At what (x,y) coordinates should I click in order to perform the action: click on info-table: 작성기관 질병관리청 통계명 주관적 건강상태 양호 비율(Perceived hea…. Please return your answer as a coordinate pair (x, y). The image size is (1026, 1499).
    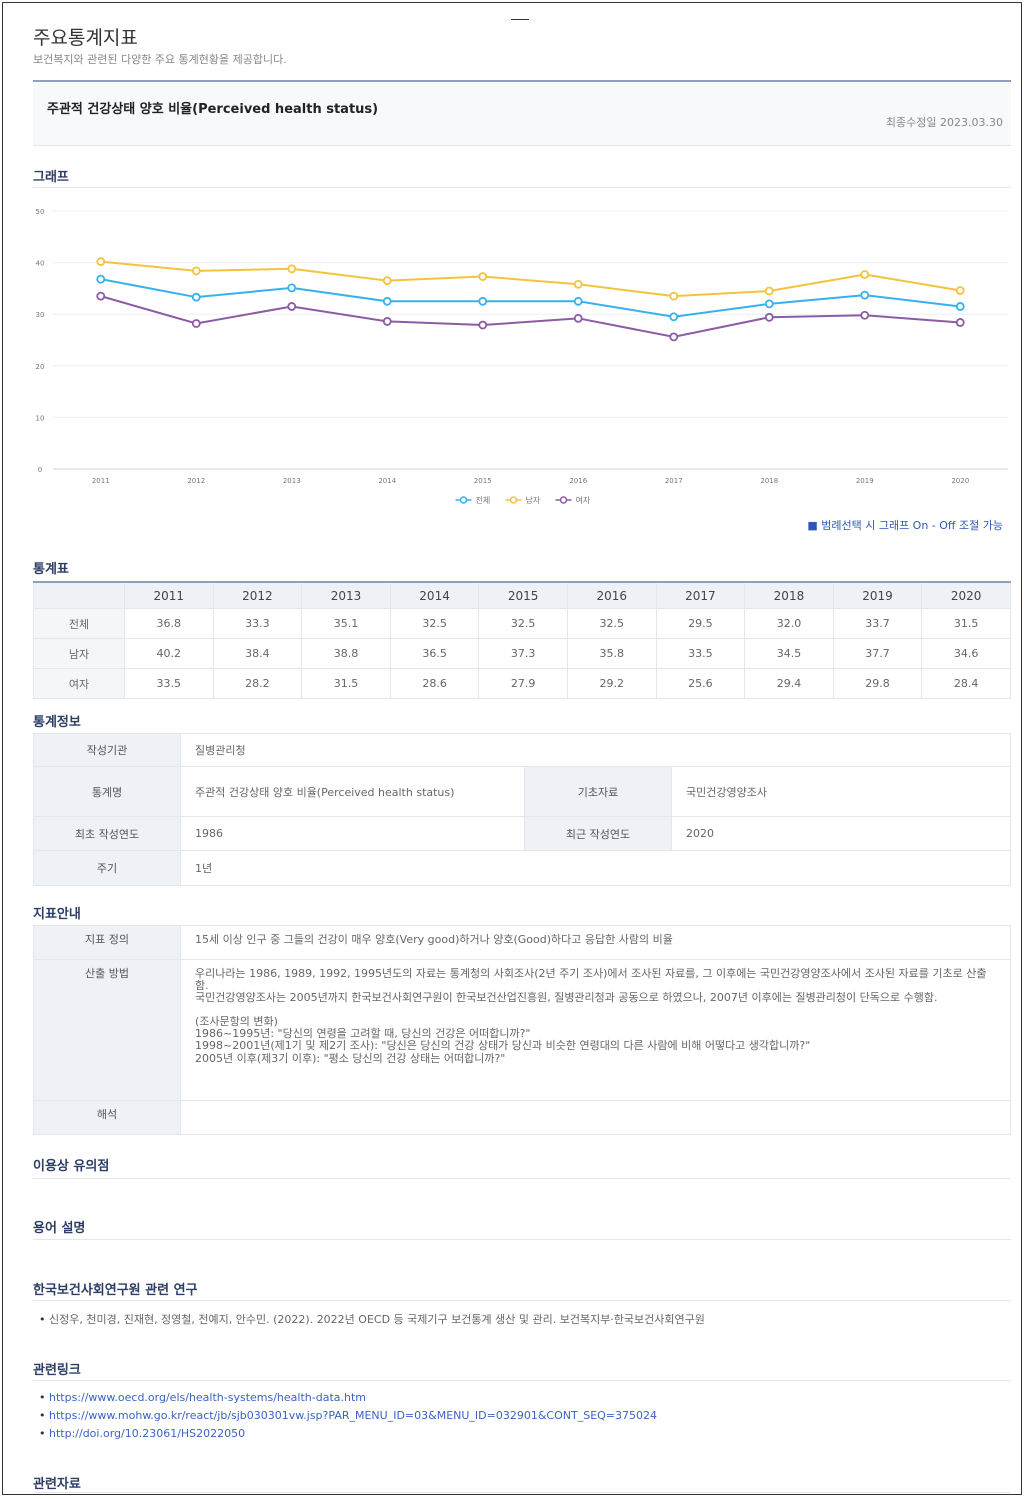
    Looking at the image, I should click on (522, 809).